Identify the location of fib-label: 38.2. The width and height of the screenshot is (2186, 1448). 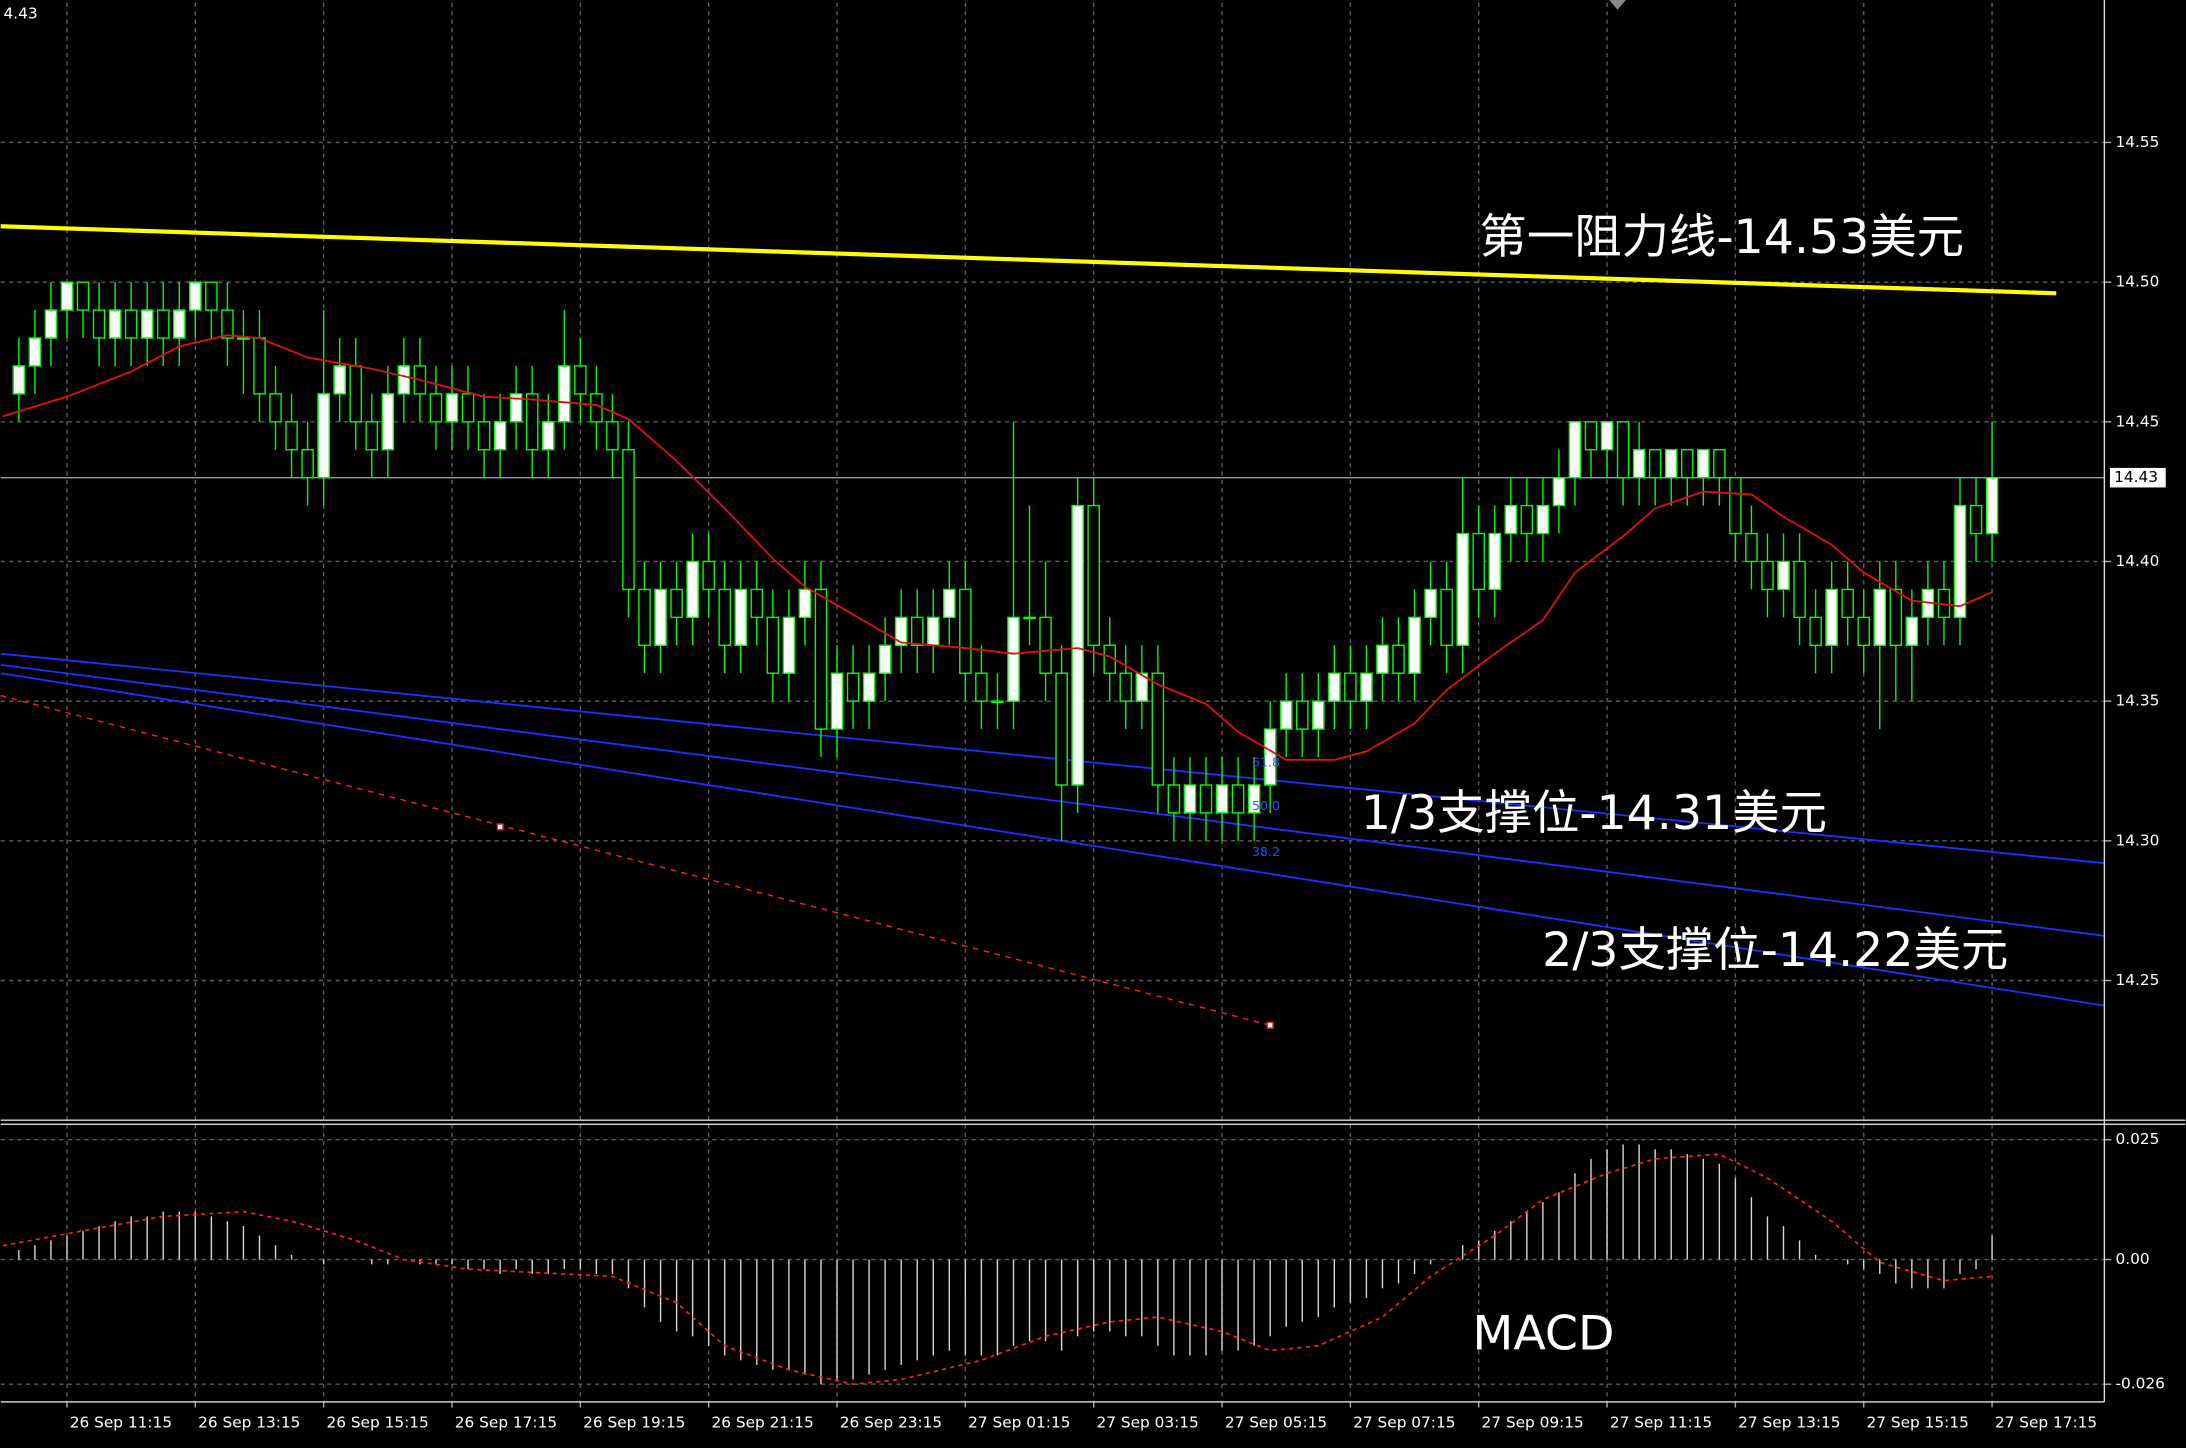
(1266, 851).